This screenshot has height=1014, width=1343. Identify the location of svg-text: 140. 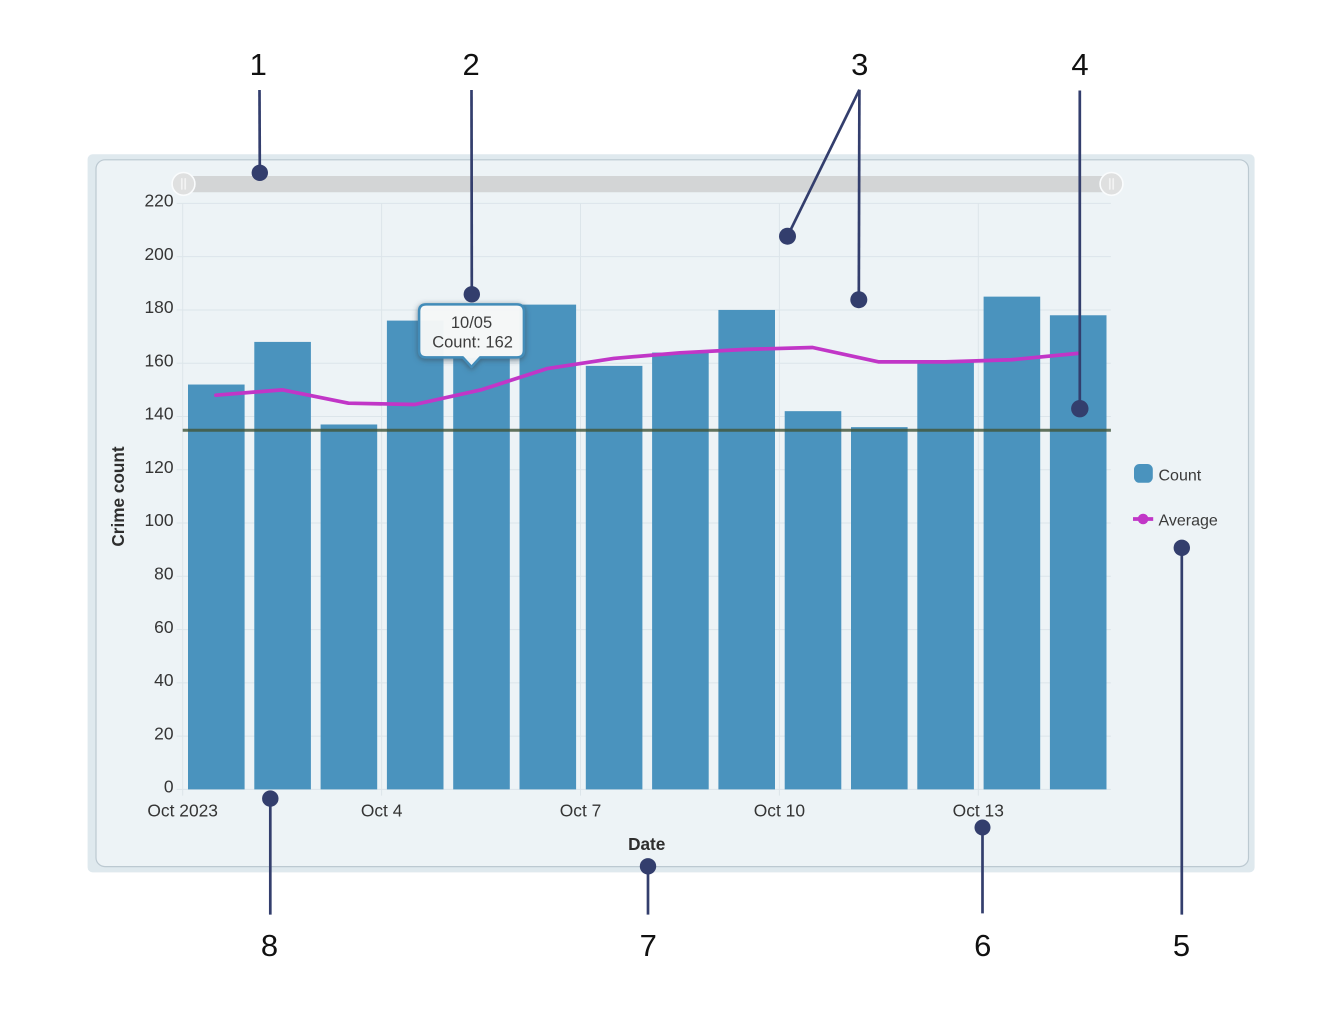
(158, 414).